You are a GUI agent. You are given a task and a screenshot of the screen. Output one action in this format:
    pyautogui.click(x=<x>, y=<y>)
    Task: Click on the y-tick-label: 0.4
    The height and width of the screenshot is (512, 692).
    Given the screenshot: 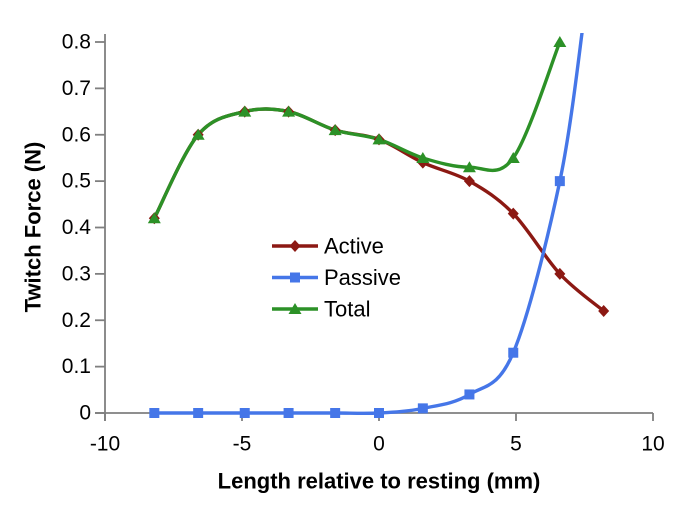 What is the action you would take?
    pyautogui.click(x=77, y=227)
    